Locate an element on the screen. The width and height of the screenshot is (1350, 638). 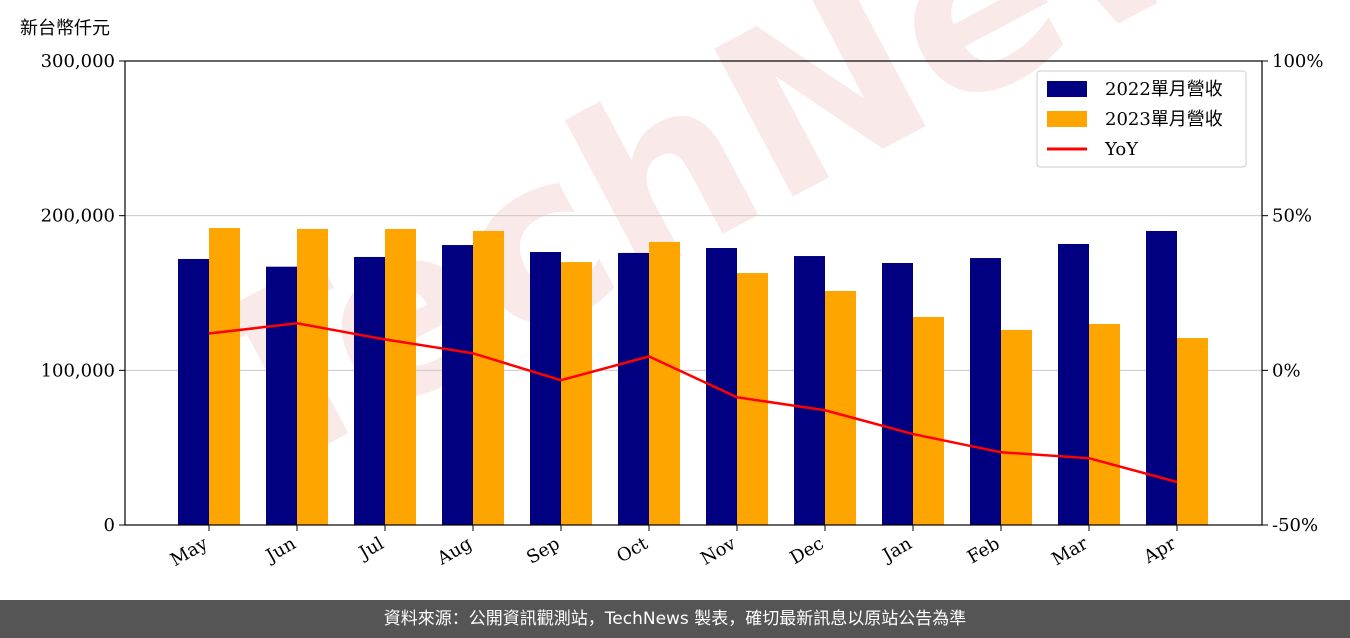
legend-label: YoY is located at coordinates (1121, 149).